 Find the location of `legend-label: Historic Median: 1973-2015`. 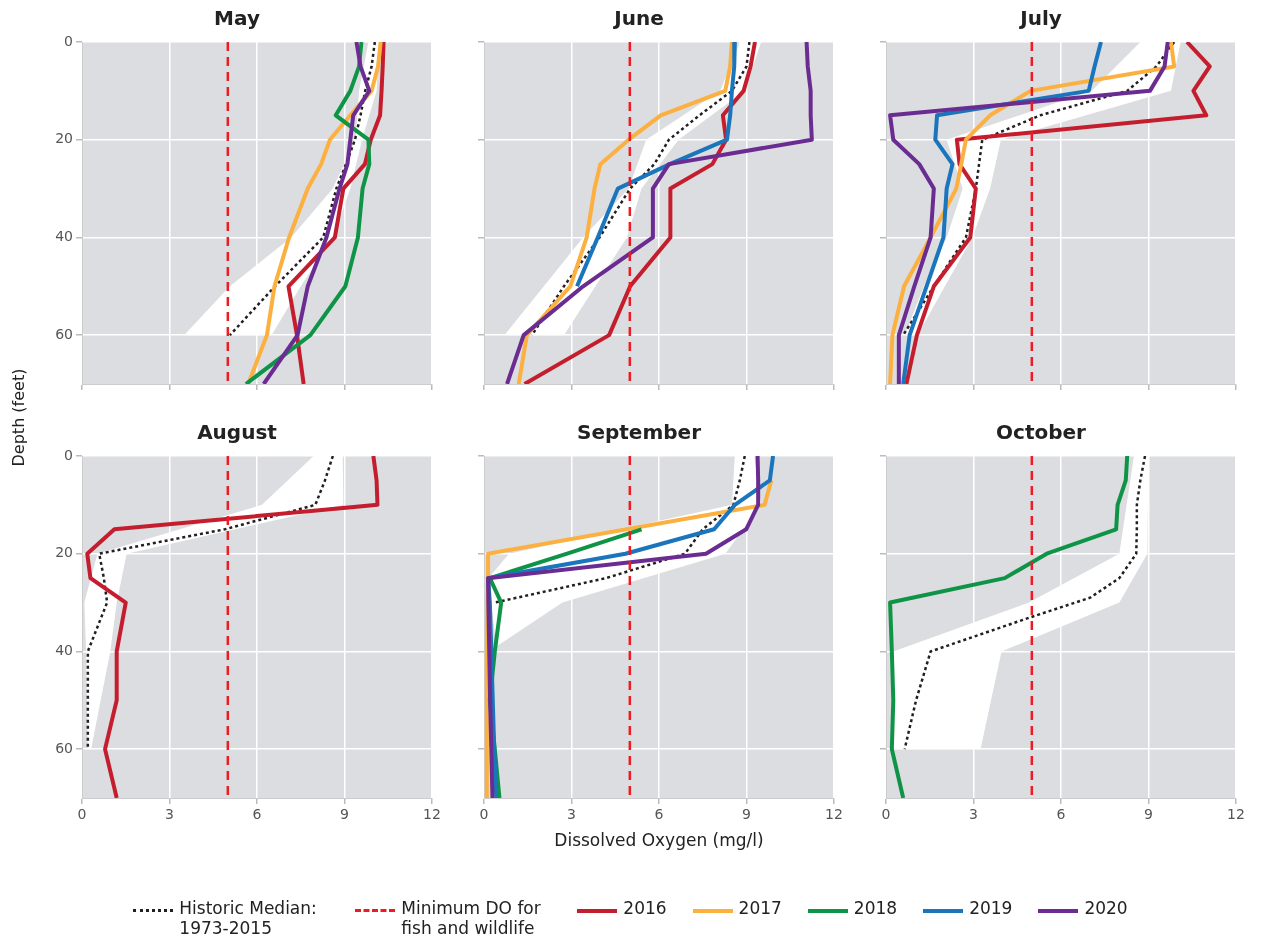

legend-label: Historic Median: 1973-2015 is located at coordinates (248, 918).